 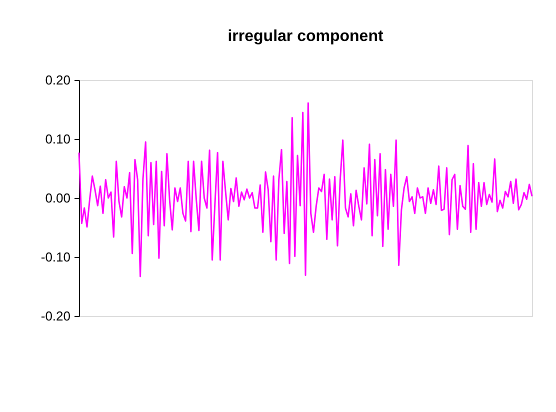 I want to click on y-tick-label: 0.00, so click(x=57, y=198).